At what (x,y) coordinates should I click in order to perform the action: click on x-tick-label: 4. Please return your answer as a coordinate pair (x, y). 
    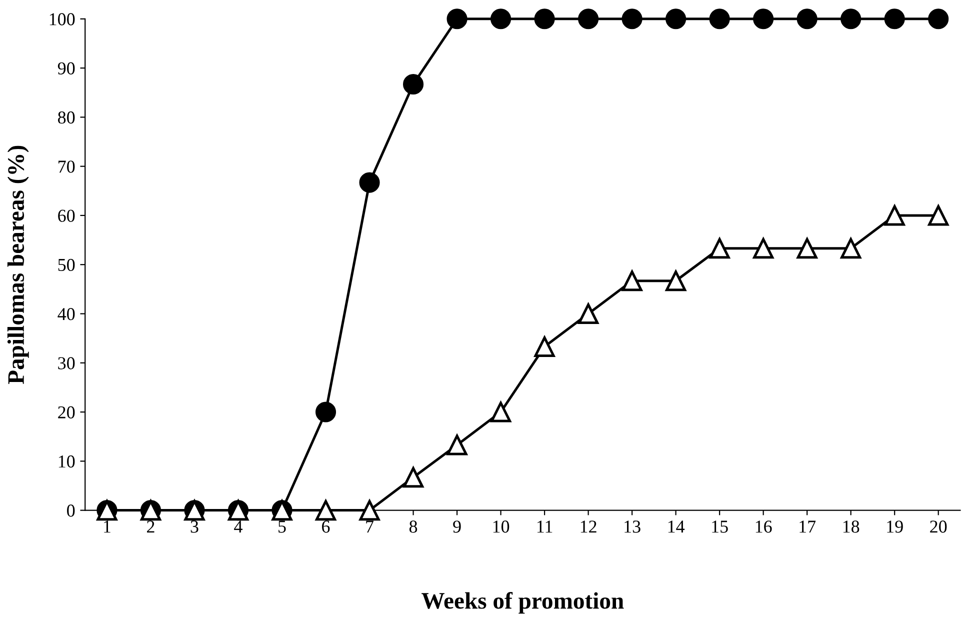
    Looking at the image, I should click on (238, 526).